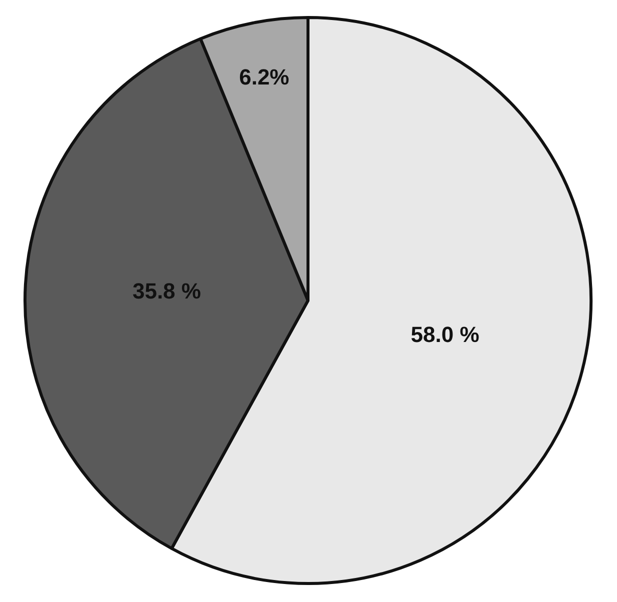 The image size is (617, 602). What do you see at coordinates (166, 291) in the screenshot?
I see `data-label: 35.8 %` at bounding box center [166, 291].